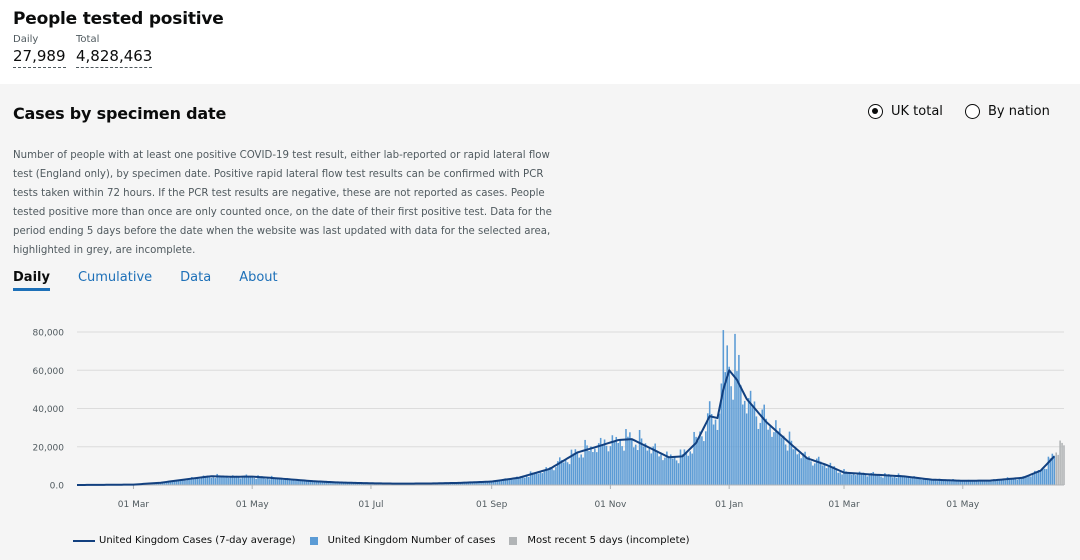  Describe the element at coordinates (258, 277) in the screenshot. I see `tab-about: About` at that location.